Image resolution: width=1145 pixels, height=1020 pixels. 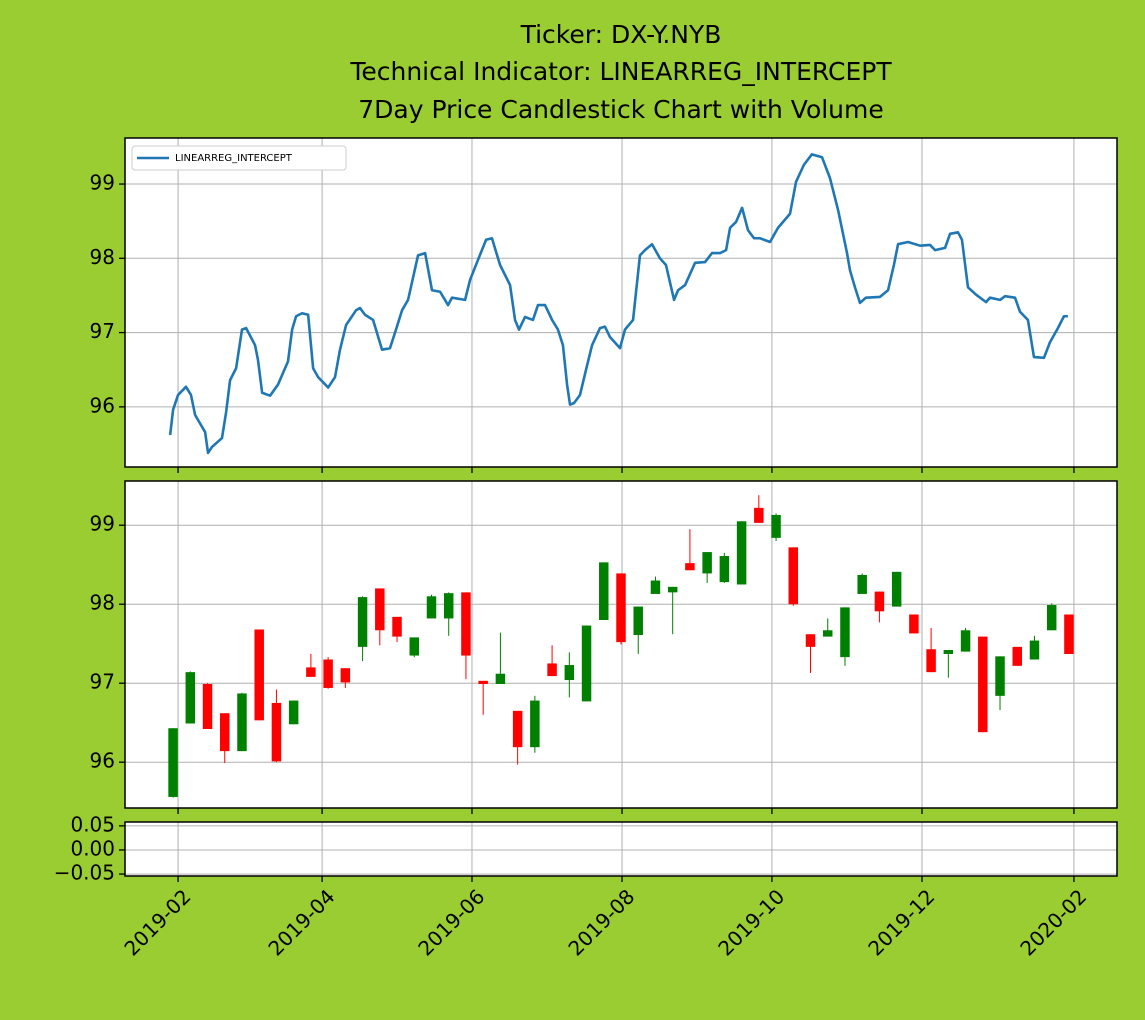 What do you see at coordinates (621, 34) in the screenshot?
I see `title-line: Ticker: DX-Y.NYB` at bounding box center [621, 34].